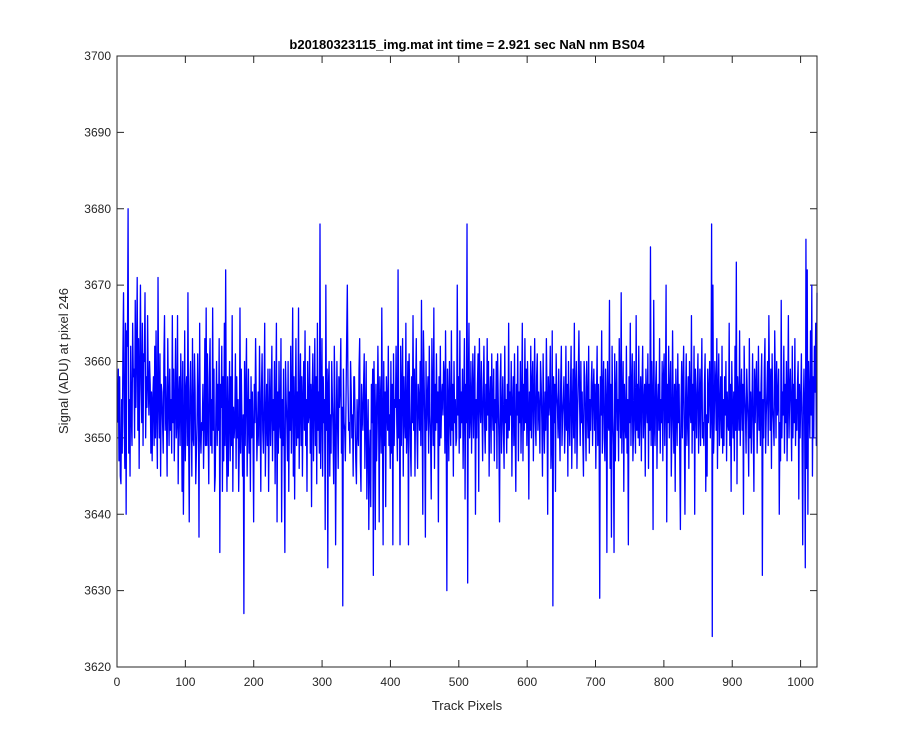 The image size is (900, 755). I want to click on y-tick-label: 3680, so click(97, 209).